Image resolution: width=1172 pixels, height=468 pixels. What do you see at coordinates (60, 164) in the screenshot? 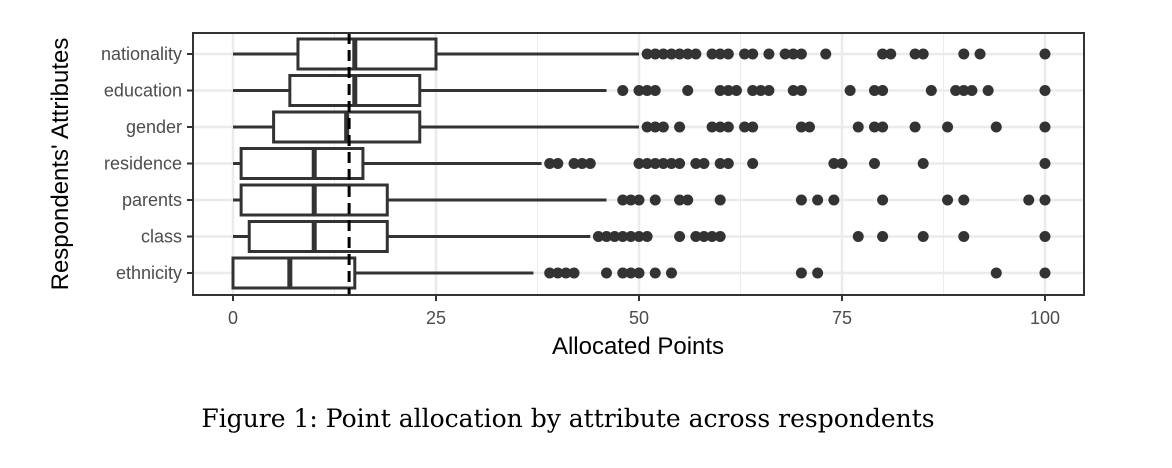
I see `y-axis-label: Respondents' Attributes` at bounding box center [60, 164].